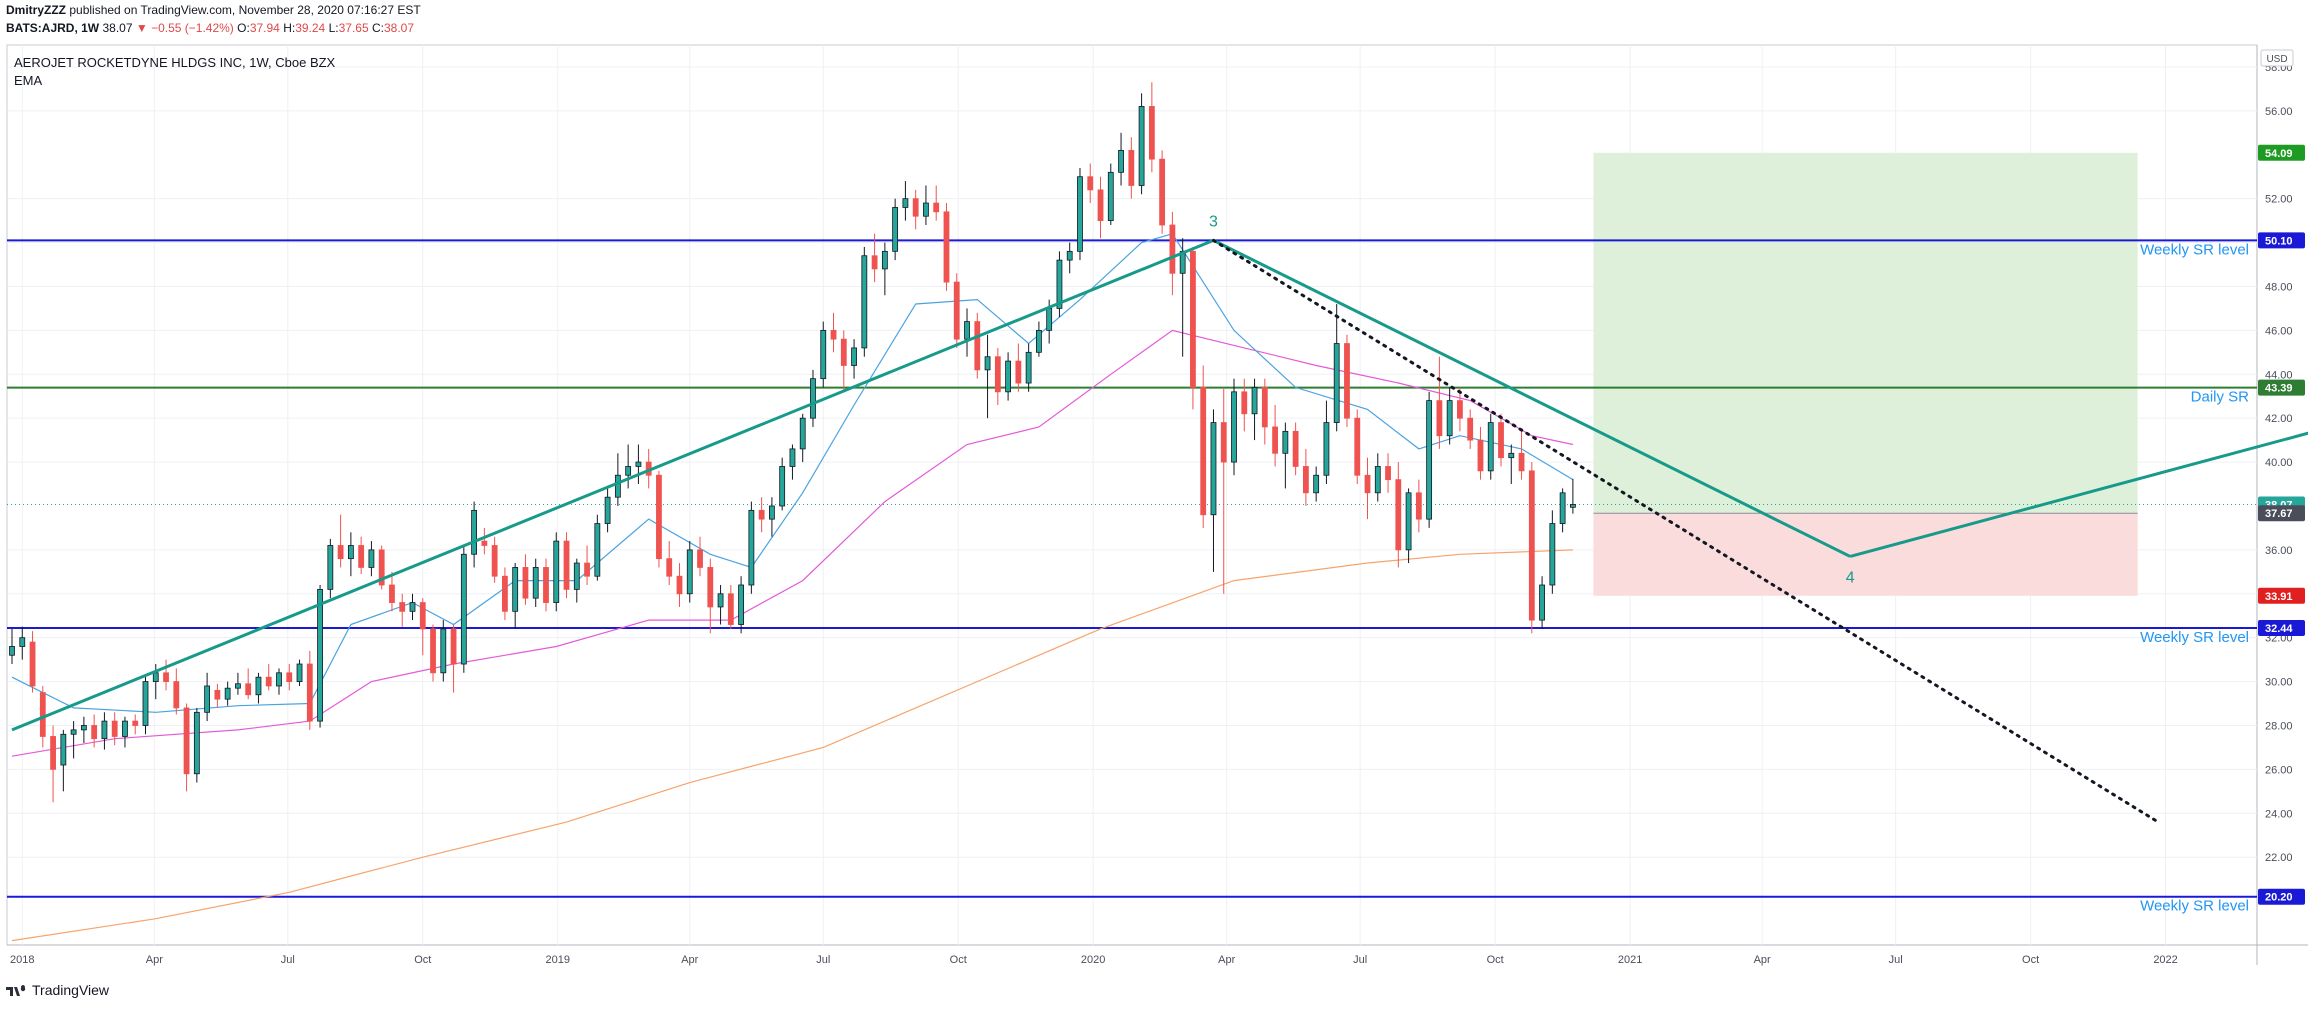 The image size is (2308, 1010). Describe the element at coordinates (28, 80) in the screenshot. I see `indicator-label: EMA` at that location.